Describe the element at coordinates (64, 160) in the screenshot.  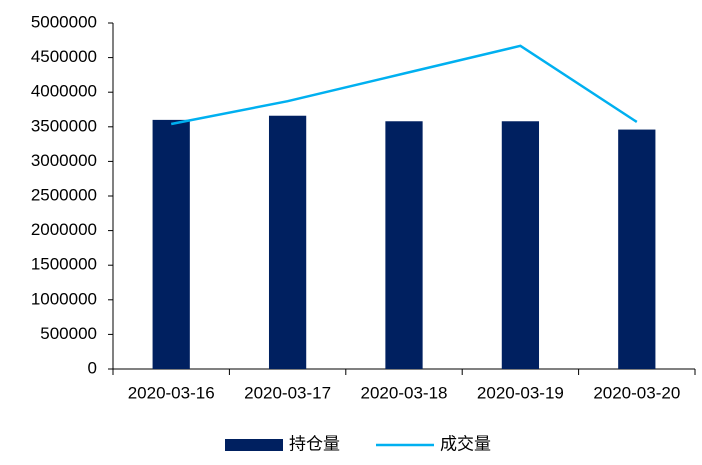
I see `y-tick-label: 3000000` at that location.